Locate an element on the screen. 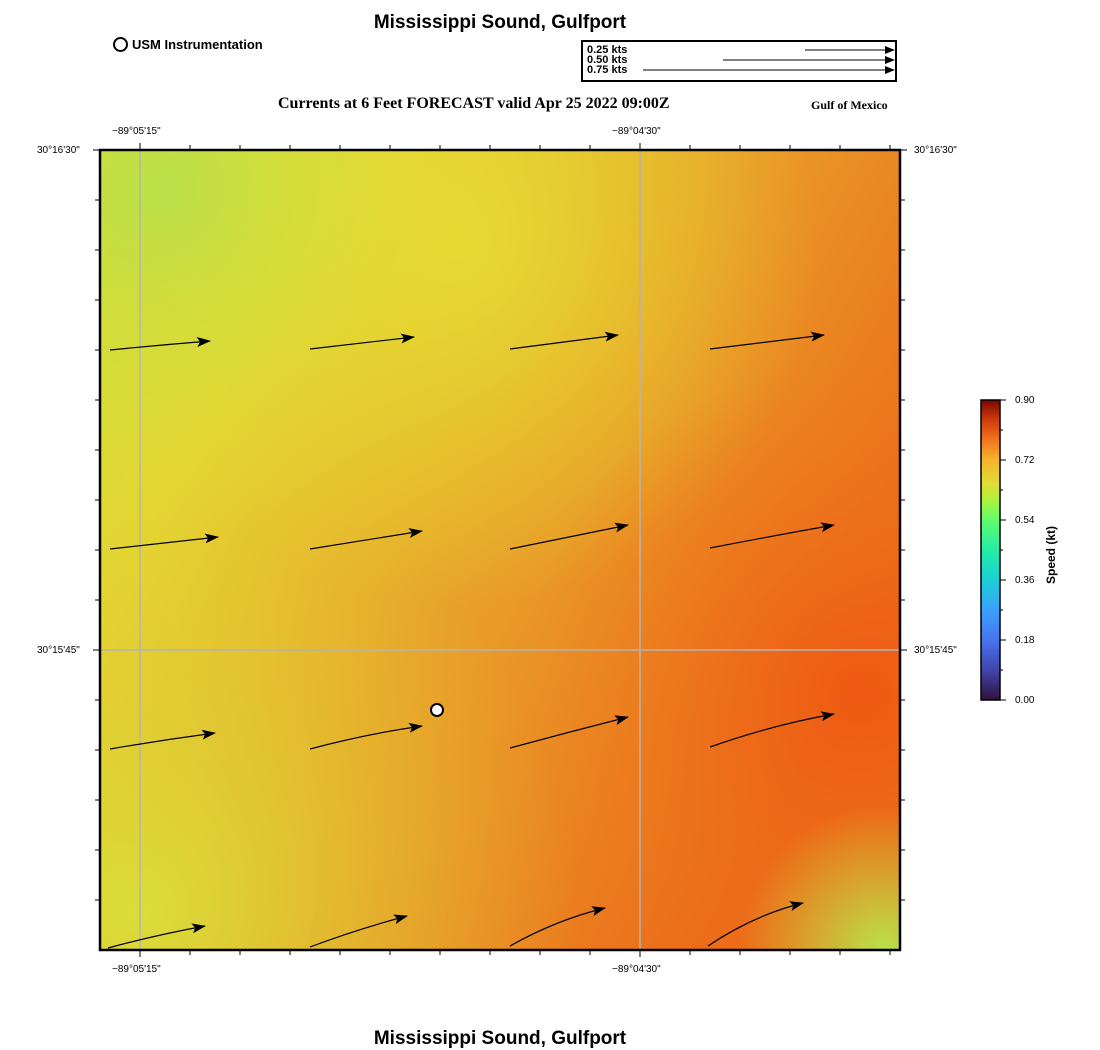 Image resolution: width=1100 pixels, height=1050 pixels. vector-scale-legend: 0.25 kts 0.50 kts 0.75 kts is located at coordinates (739, 61).